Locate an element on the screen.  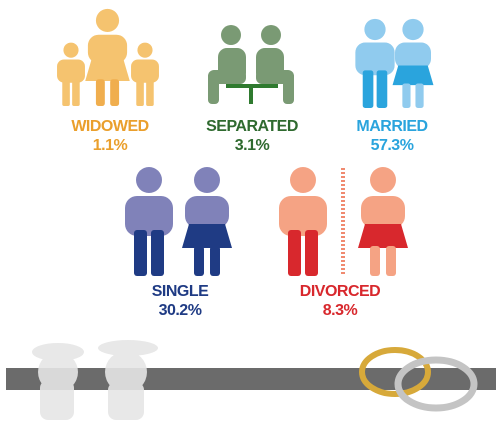
item-label: WIDOWED is located at coordinates (109, 126).